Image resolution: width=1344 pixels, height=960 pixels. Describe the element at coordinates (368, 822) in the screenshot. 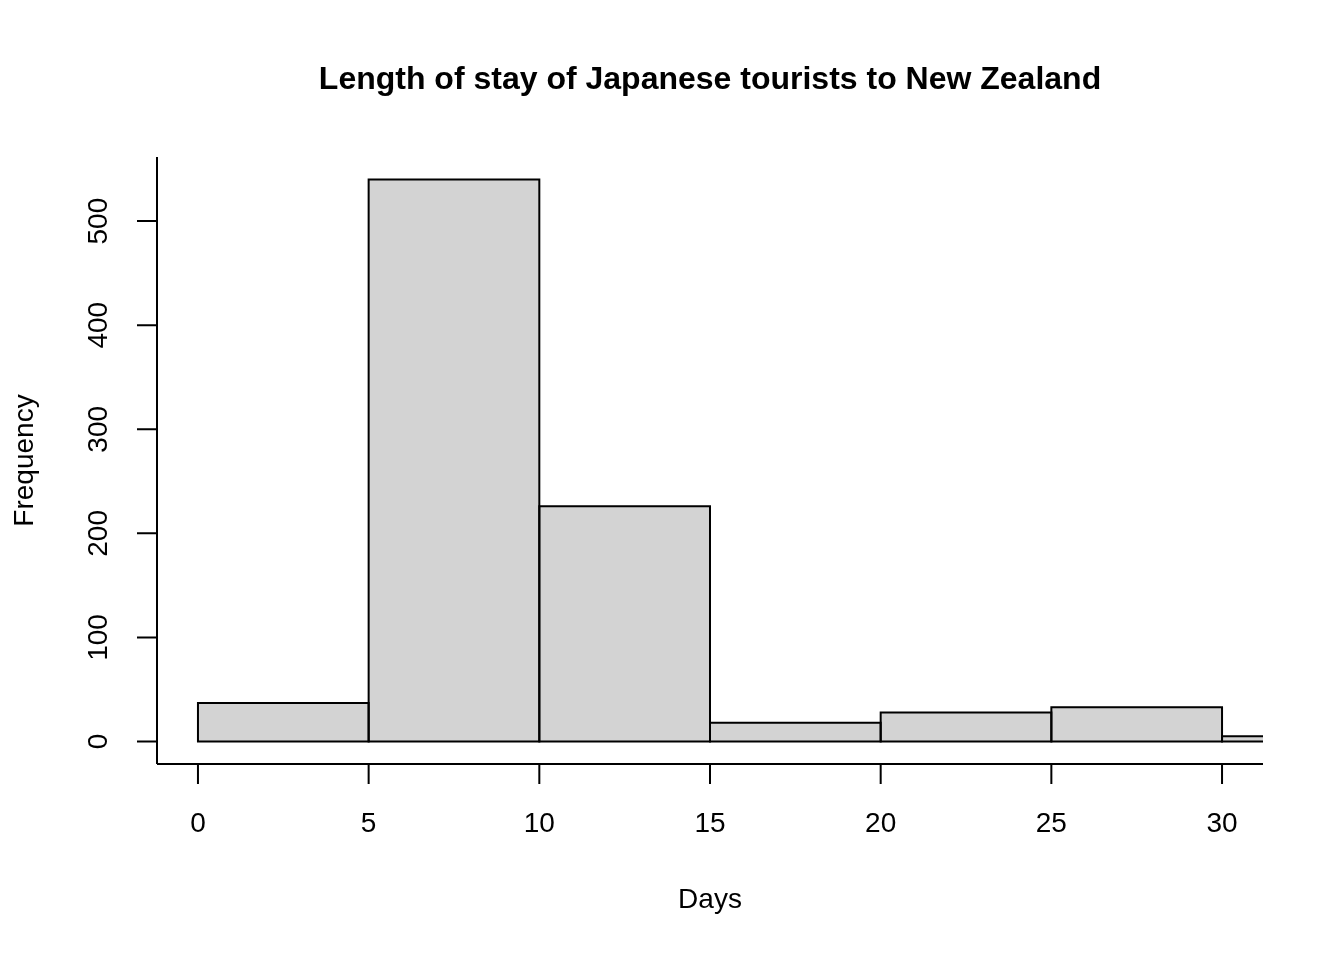

I see `x-tick-label: 5` at that location.